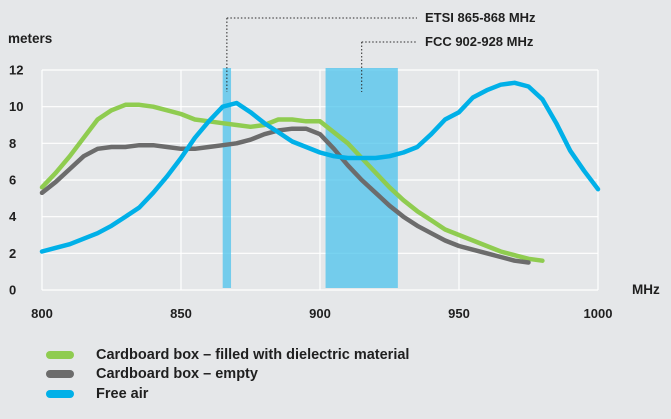  Describe the element at coordinates (177, 374) in the screenshot. I see `legend-label: Cardboard box – empty` at that location.